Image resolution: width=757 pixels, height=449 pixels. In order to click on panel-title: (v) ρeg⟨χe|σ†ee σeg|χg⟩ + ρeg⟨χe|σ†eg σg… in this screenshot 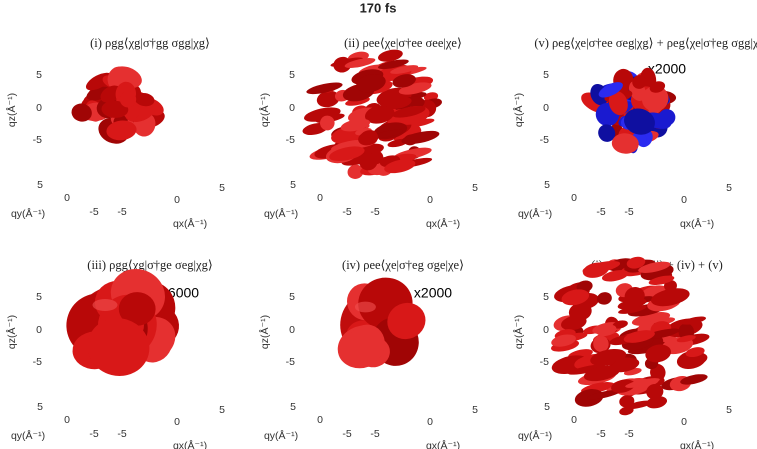, I will do `click(645, 43)`.